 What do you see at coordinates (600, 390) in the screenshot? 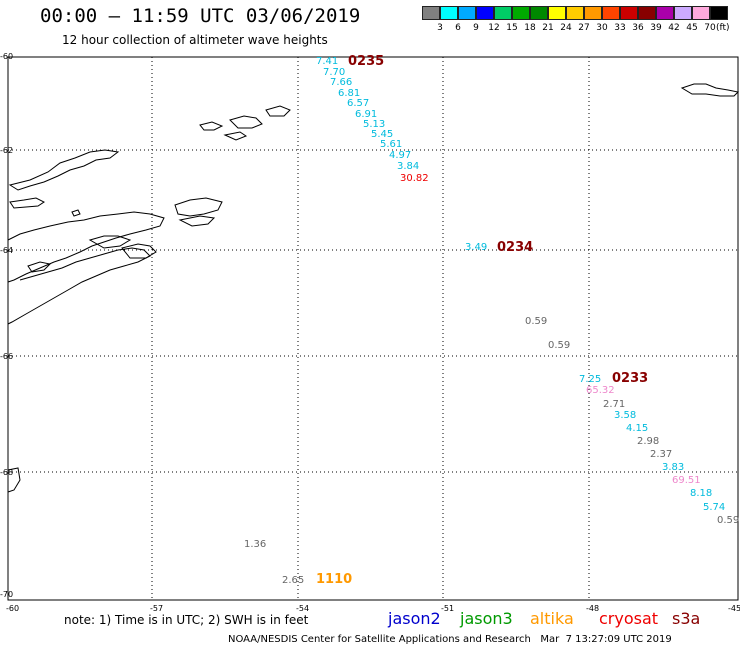
I see `swh-value: 65.32` at bounding box center [600, 390].